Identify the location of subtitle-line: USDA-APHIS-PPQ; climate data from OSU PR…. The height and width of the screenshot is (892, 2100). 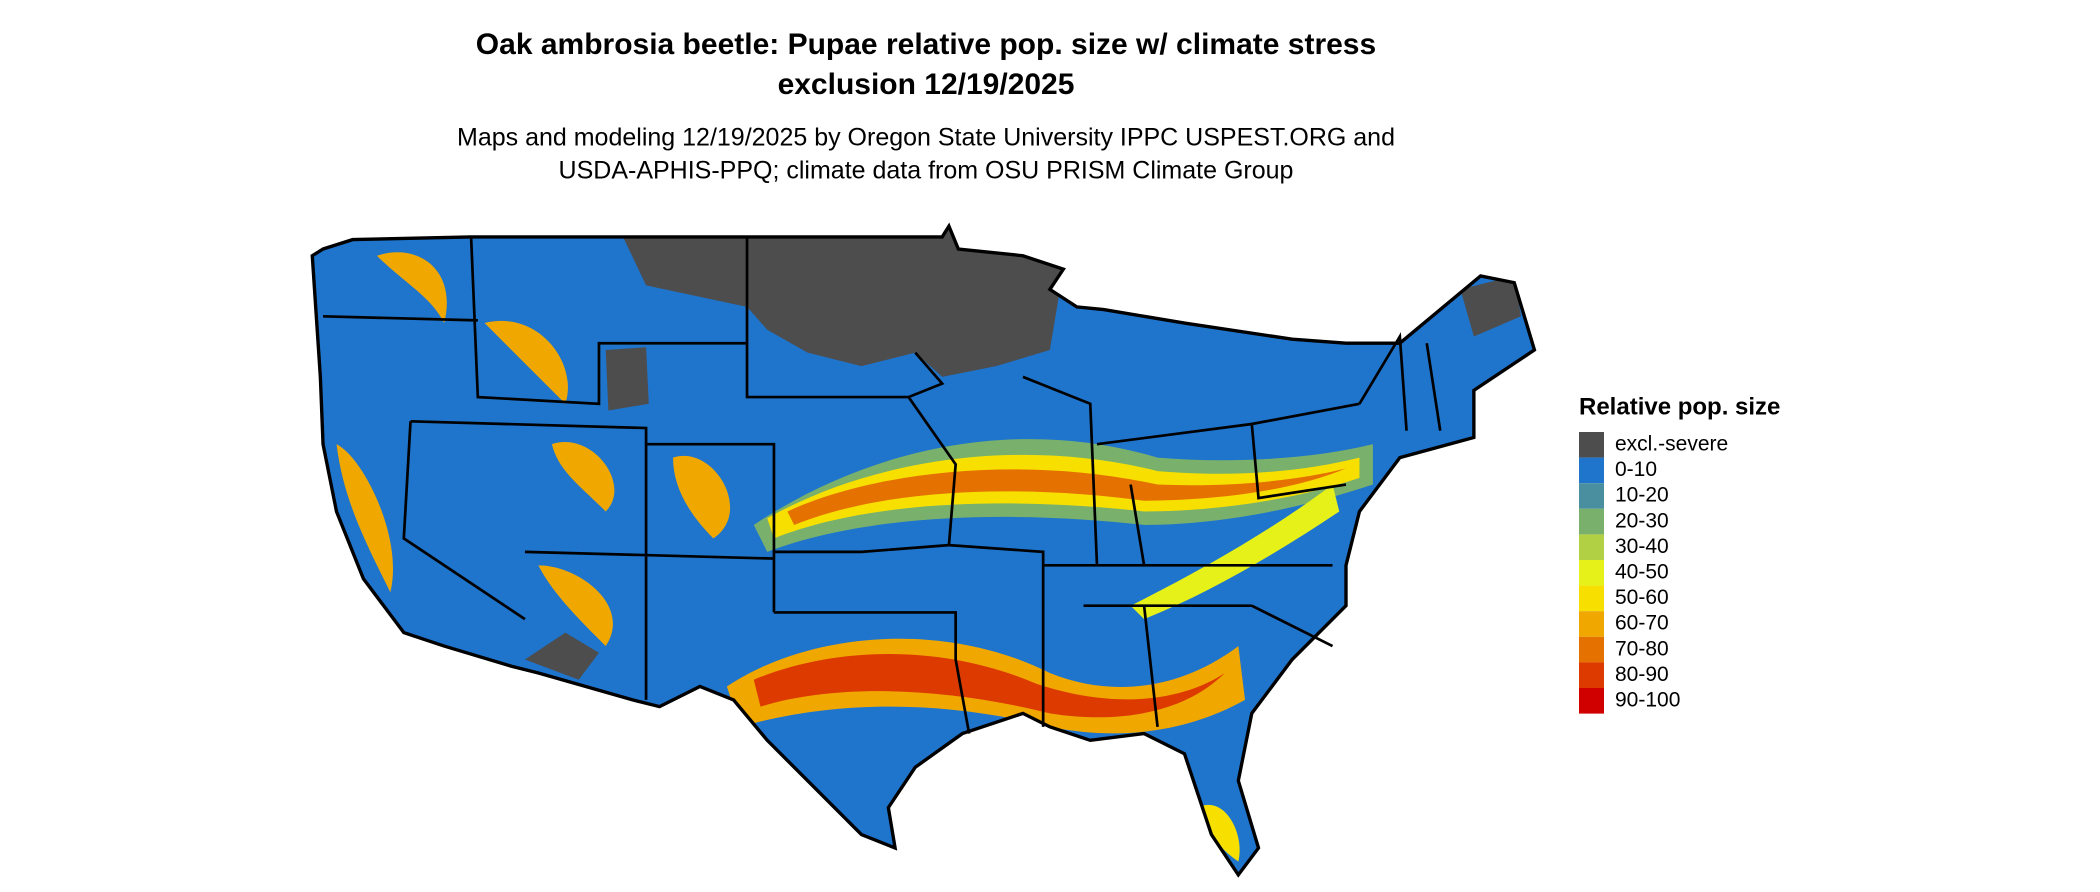
(926, 171).